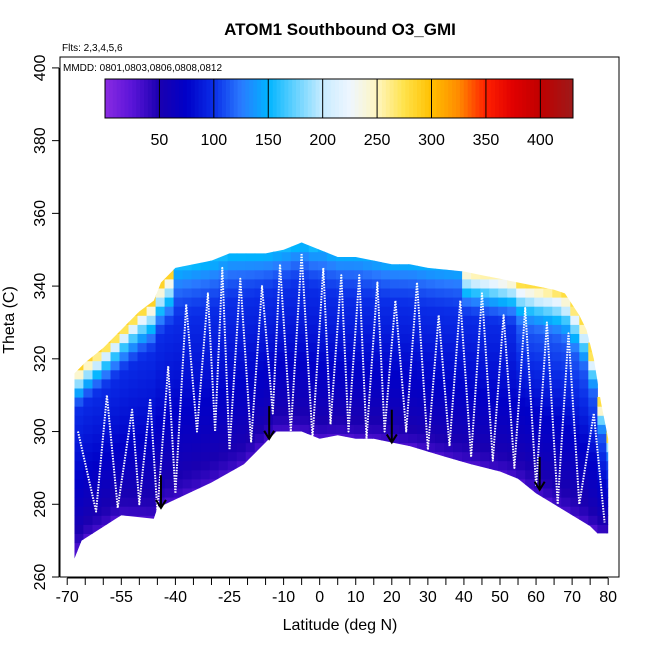 Image resolution: width=650 pixels, height=650 pixels. Describe the element at coordinates (392, 597) in the screenshot. I see `x-tick-label: 20` at that location.